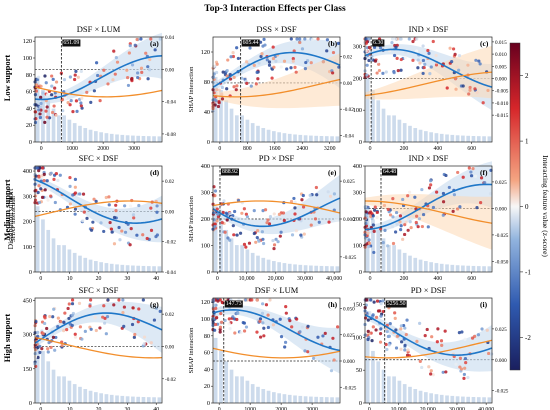 The image size is (550, 410). Describe the element at coordinates (281, 408) in the screenshot. I see `x-tick-label: 2000` at that location.